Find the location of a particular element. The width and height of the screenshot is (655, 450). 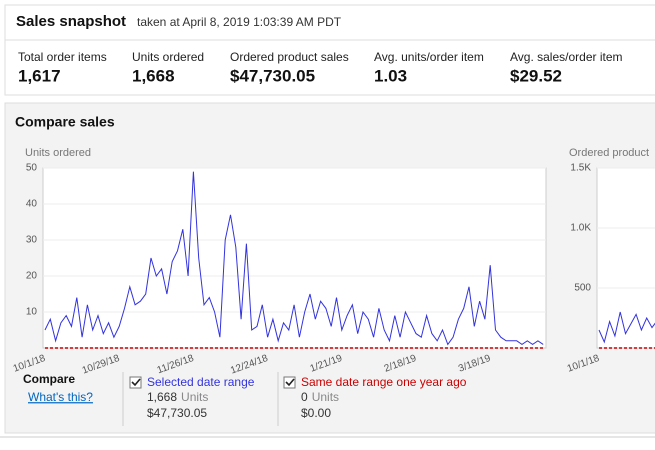

metric-value: 1,668 is located at coordinates (153, 75).